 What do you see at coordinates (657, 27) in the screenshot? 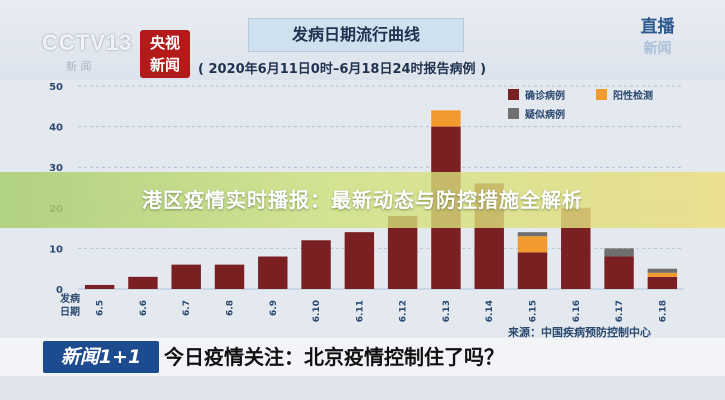
I see `live-badge-line1: 直播` at bounding box center [657, 27].